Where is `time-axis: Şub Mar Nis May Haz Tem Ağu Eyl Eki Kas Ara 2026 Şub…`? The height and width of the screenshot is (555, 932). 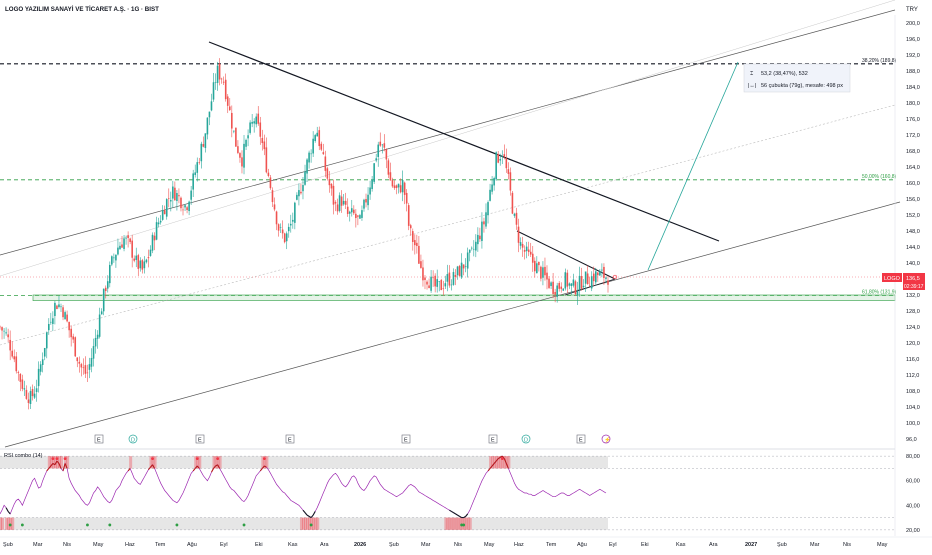 time-axis: Şub Mar Nis May Haz Tem Ağu Eyl Eki Kas Ara 2026 Şub… is located at coordinates (466, 542).